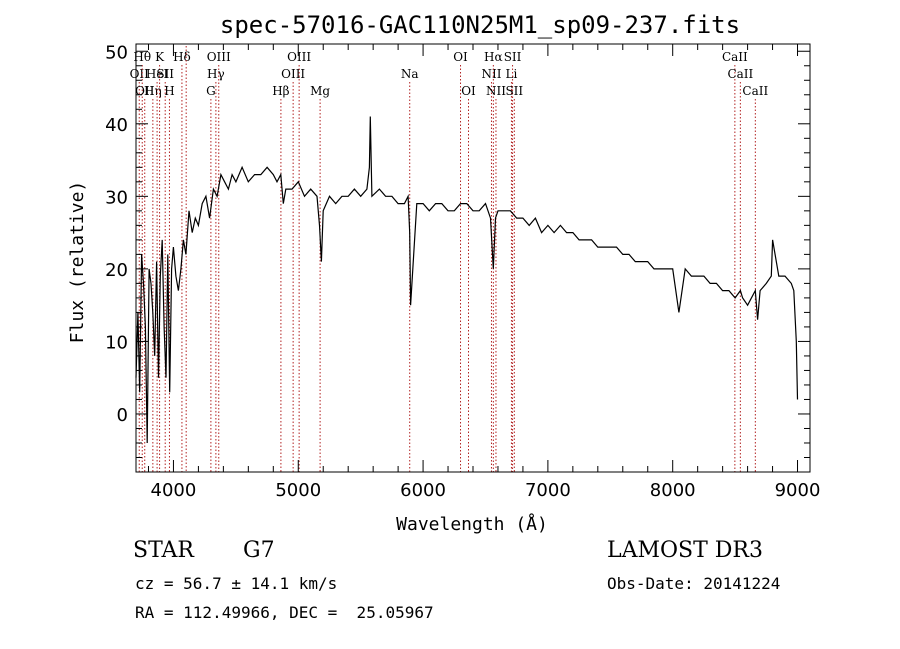  Describe the element at coordinates (512, 74) in the screenshot. I see `line-label: Li` at that location.